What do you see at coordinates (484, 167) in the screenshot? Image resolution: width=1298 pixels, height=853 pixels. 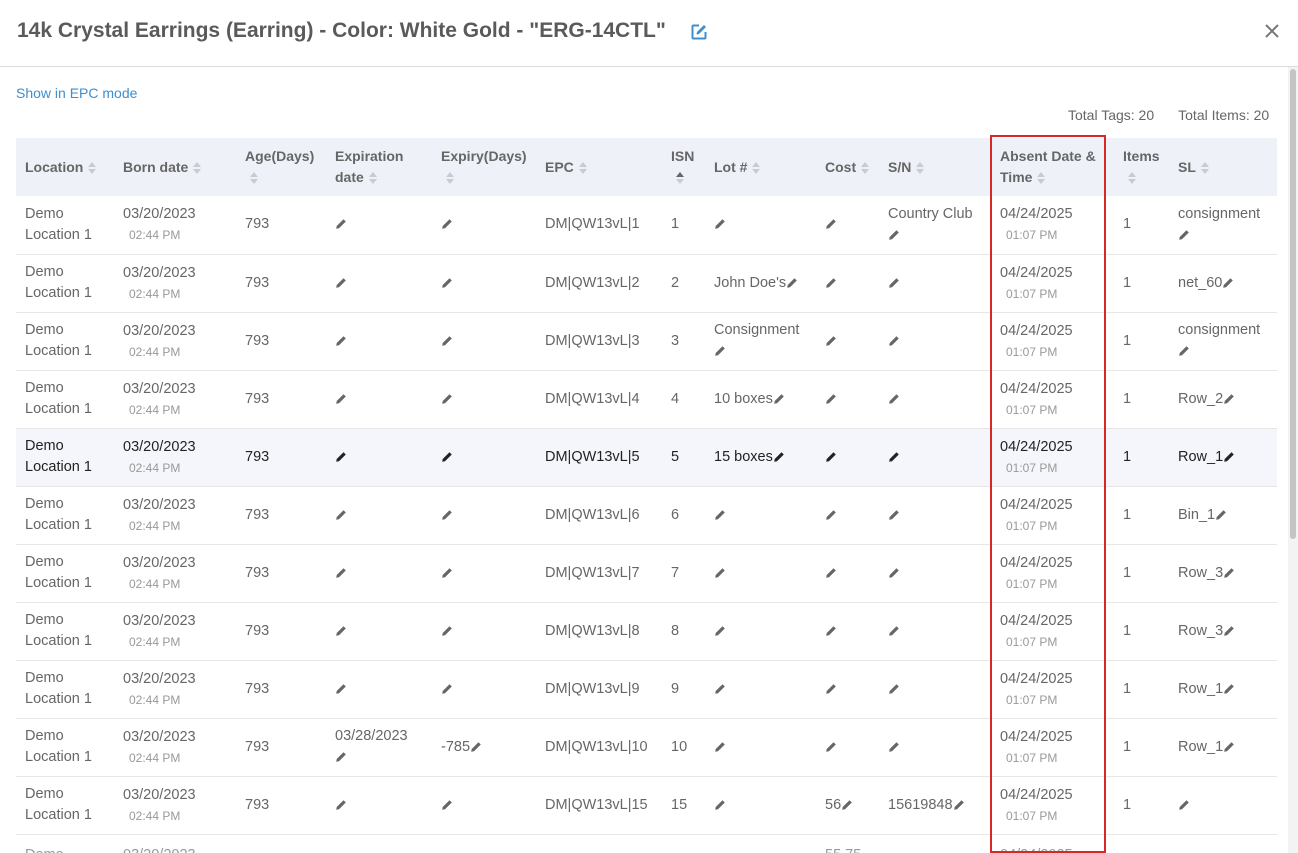 I see `column-header-expiry-days: Expiry(Days)` at bounding box center [484, 167].